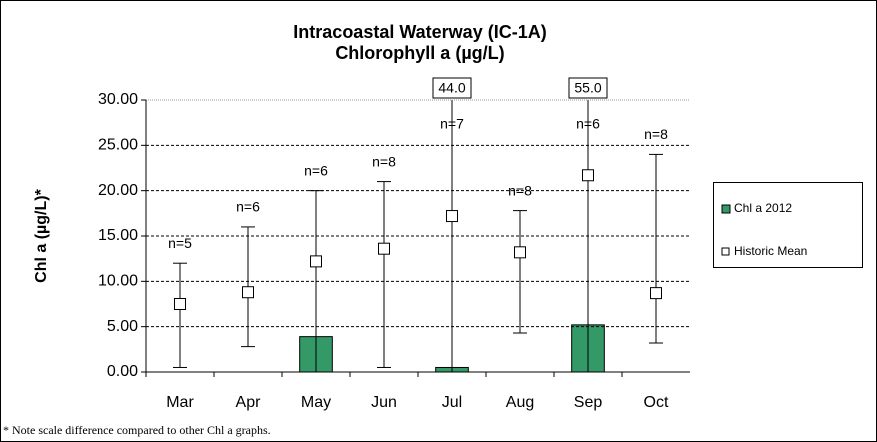  What do you see at coordinates (118, 281) in the screenshot?
I see `y-tick-label: 10.00` at bounding box center [118, 281].